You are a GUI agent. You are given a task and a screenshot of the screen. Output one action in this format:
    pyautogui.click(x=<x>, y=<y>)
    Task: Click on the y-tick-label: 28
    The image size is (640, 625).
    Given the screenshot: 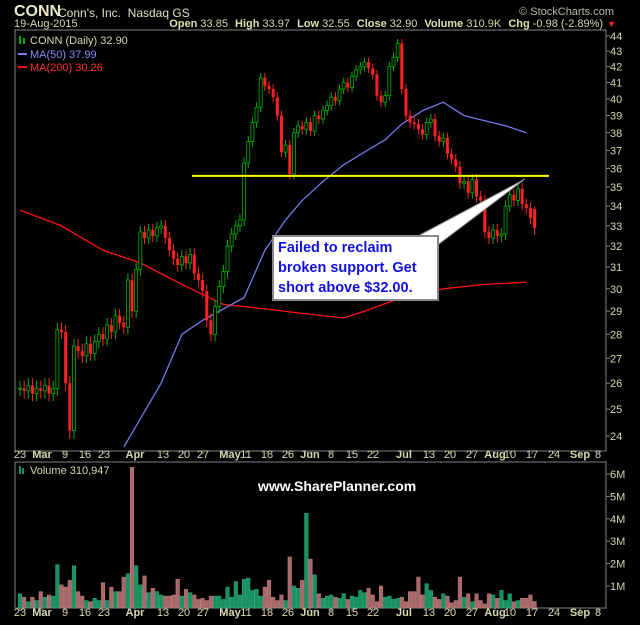 What is the action you would take?
    pyautogui.click(x=616, y=335)
    